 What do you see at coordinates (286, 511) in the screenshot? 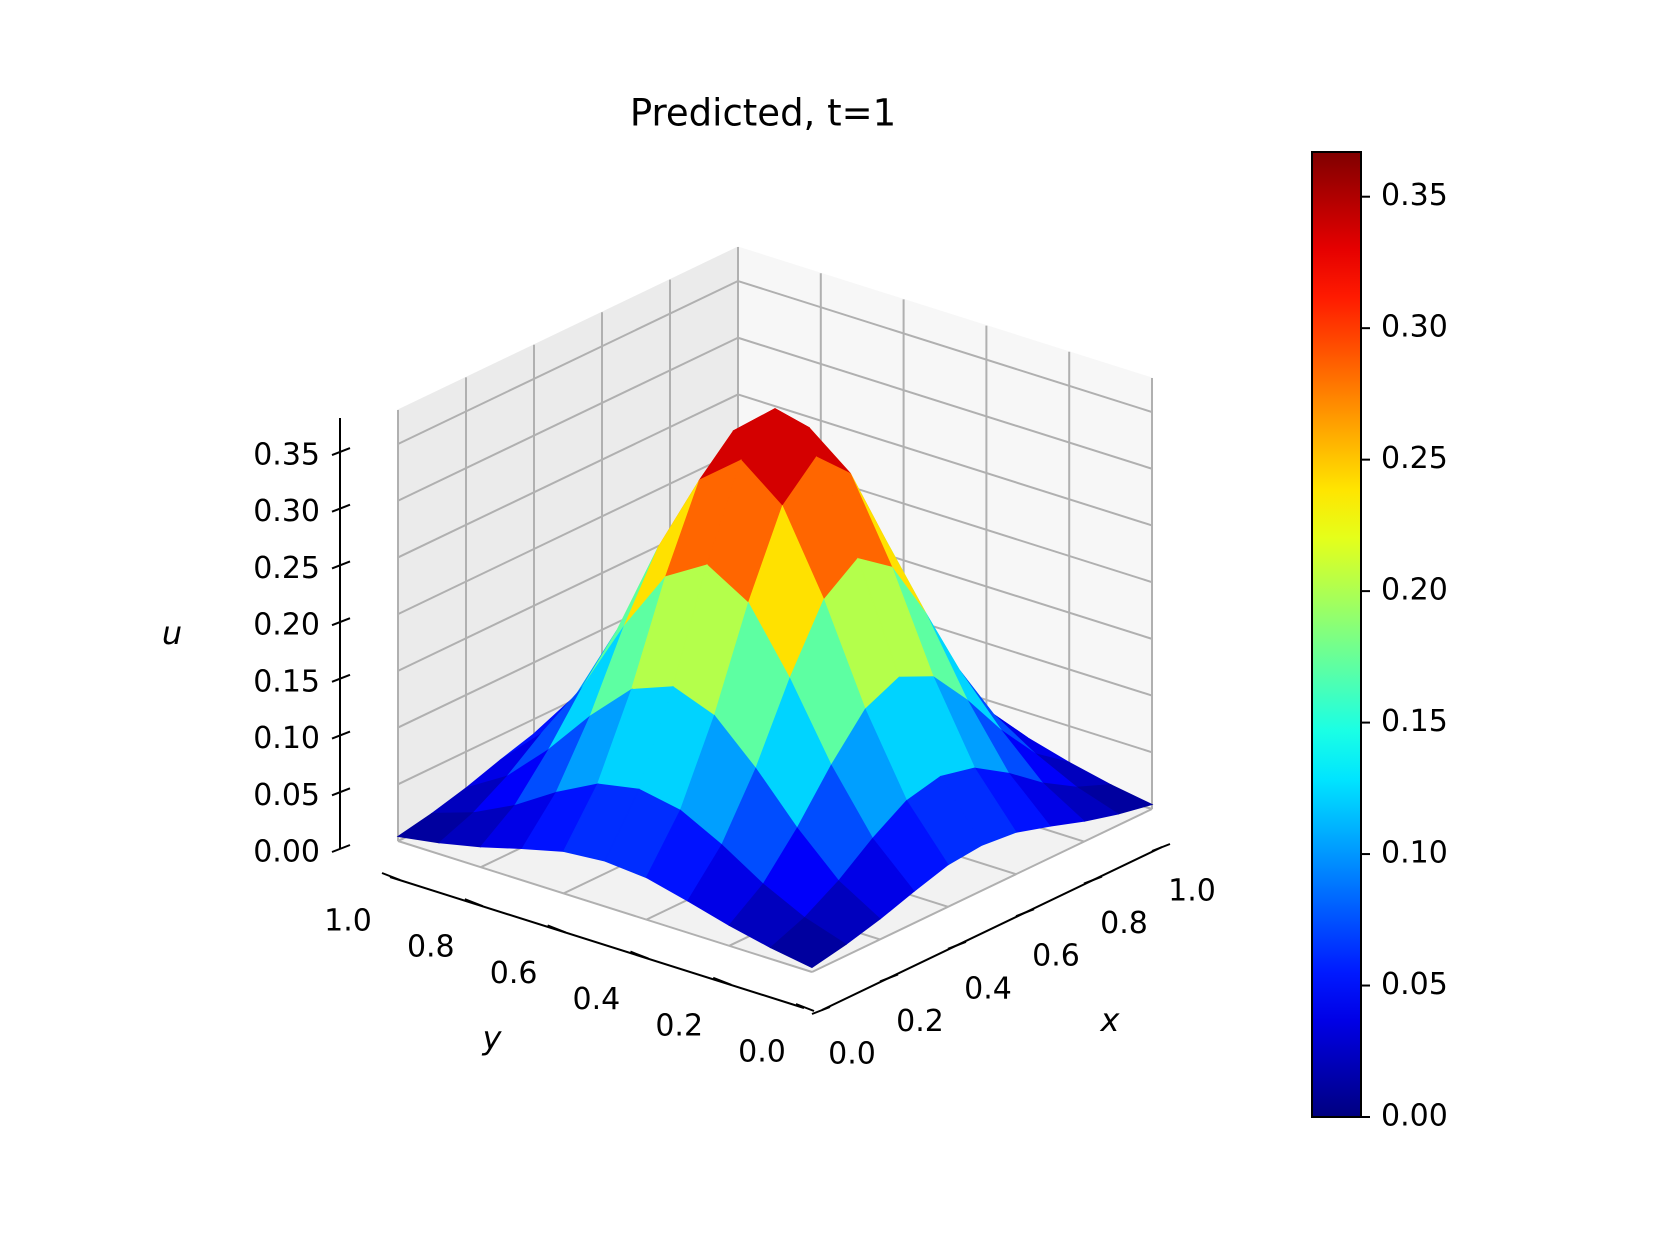
I see `z-tick-label: 0.30` at bounding box center [286, 511].